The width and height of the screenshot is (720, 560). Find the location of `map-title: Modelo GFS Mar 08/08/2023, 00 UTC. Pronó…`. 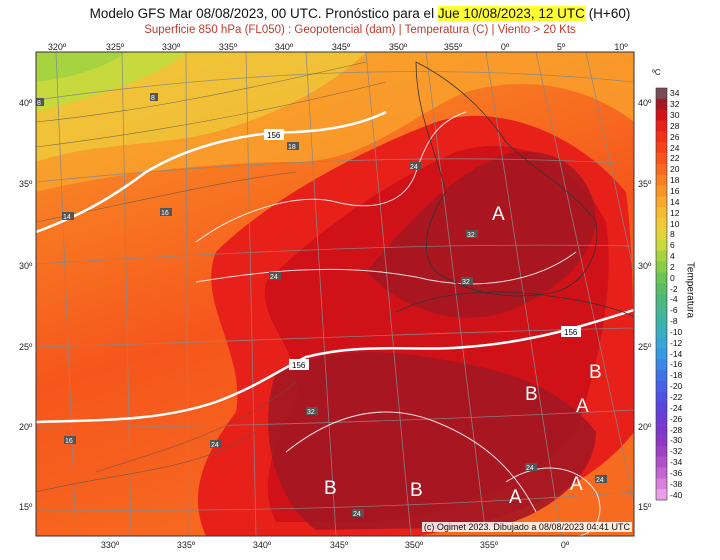

map-title: Modelo GFS Mar 08/08/2023, 00 UTC. Pronó… is located at coordinates (360, 13).